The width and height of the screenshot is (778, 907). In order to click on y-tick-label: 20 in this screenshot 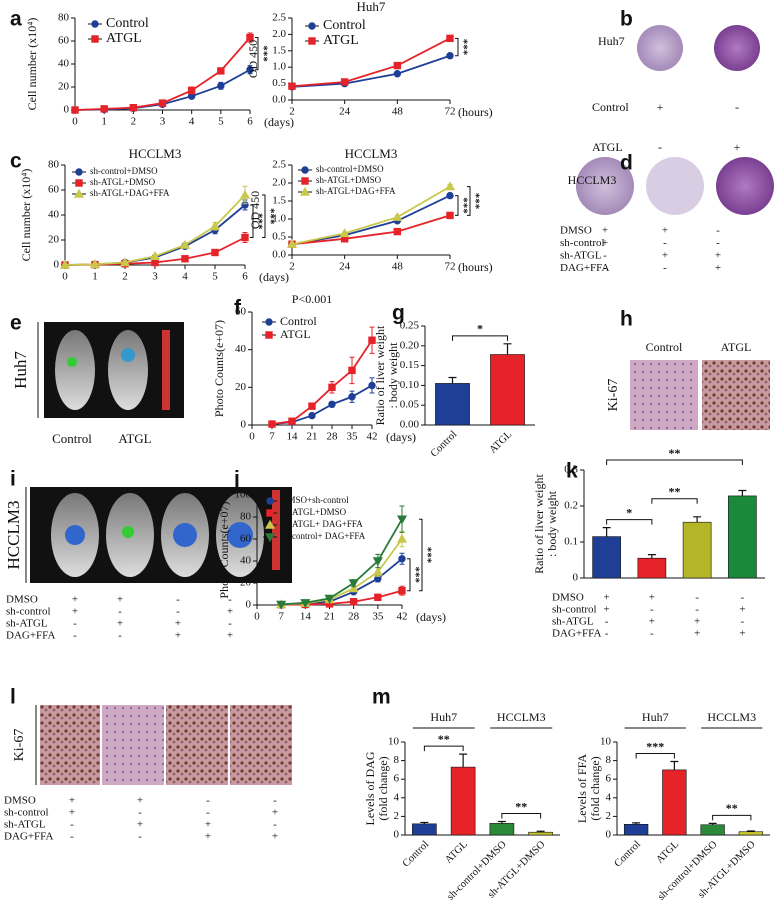, I will do `click(246, 583)`.